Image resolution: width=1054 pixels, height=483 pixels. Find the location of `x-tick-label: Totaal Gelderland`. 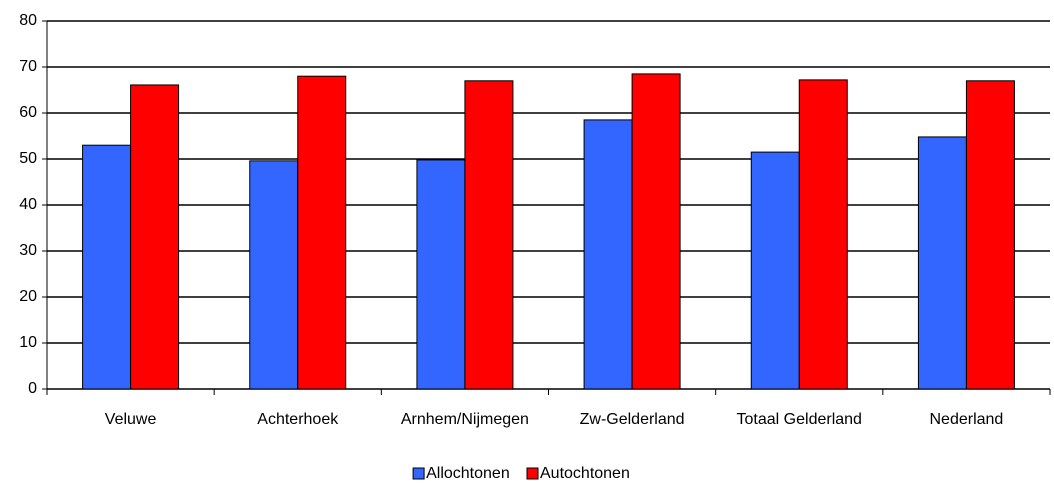

x-tick-label: Totaal Gelderland is located at coordinates (799, 419).